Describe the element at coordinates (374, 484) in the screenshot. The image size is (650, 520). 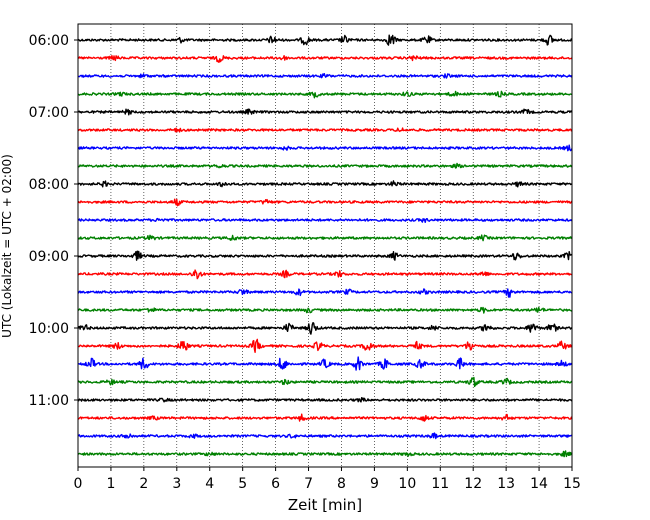
I see `x-tick-label: 9` at that location.